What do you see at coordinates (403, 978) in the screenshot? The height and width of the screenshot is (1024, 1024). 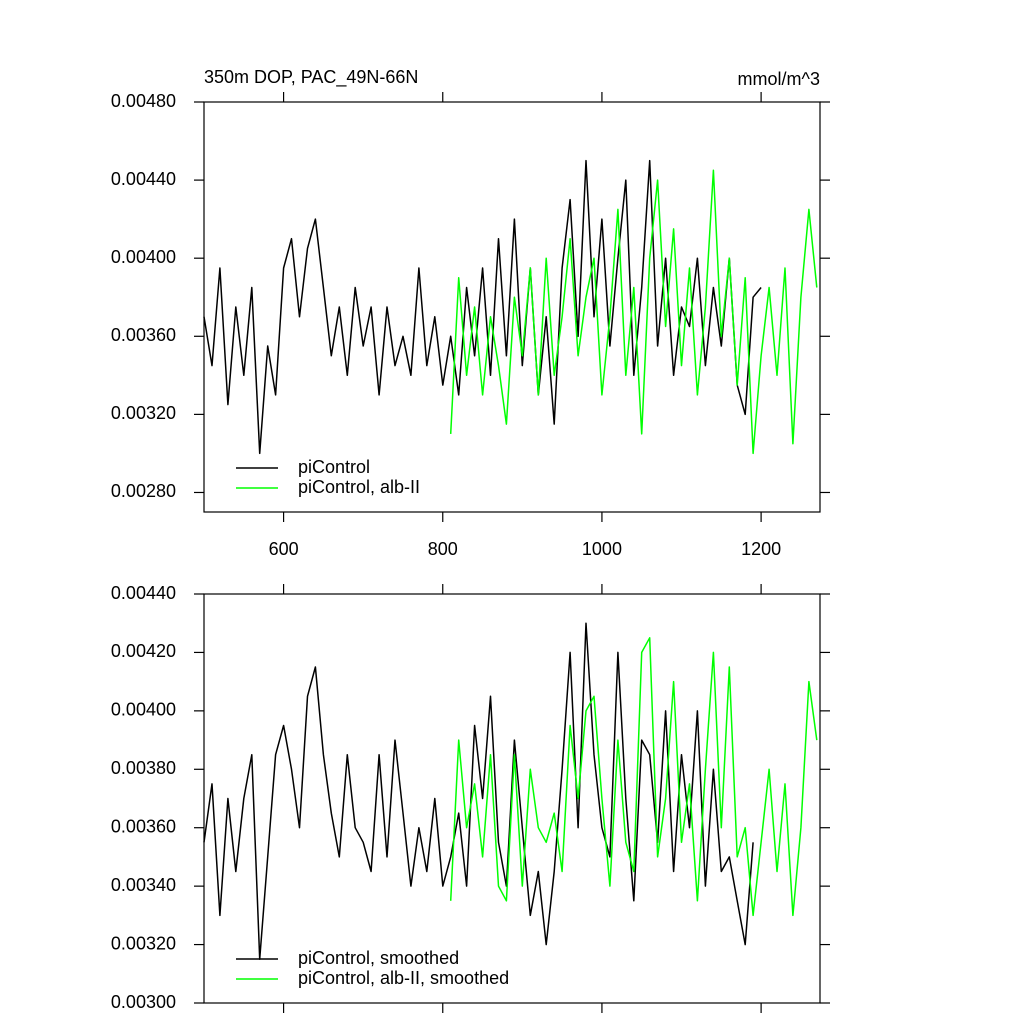 I see `legend-label: piControl, alb-II, smoothed` at bounding box center [403, 978].